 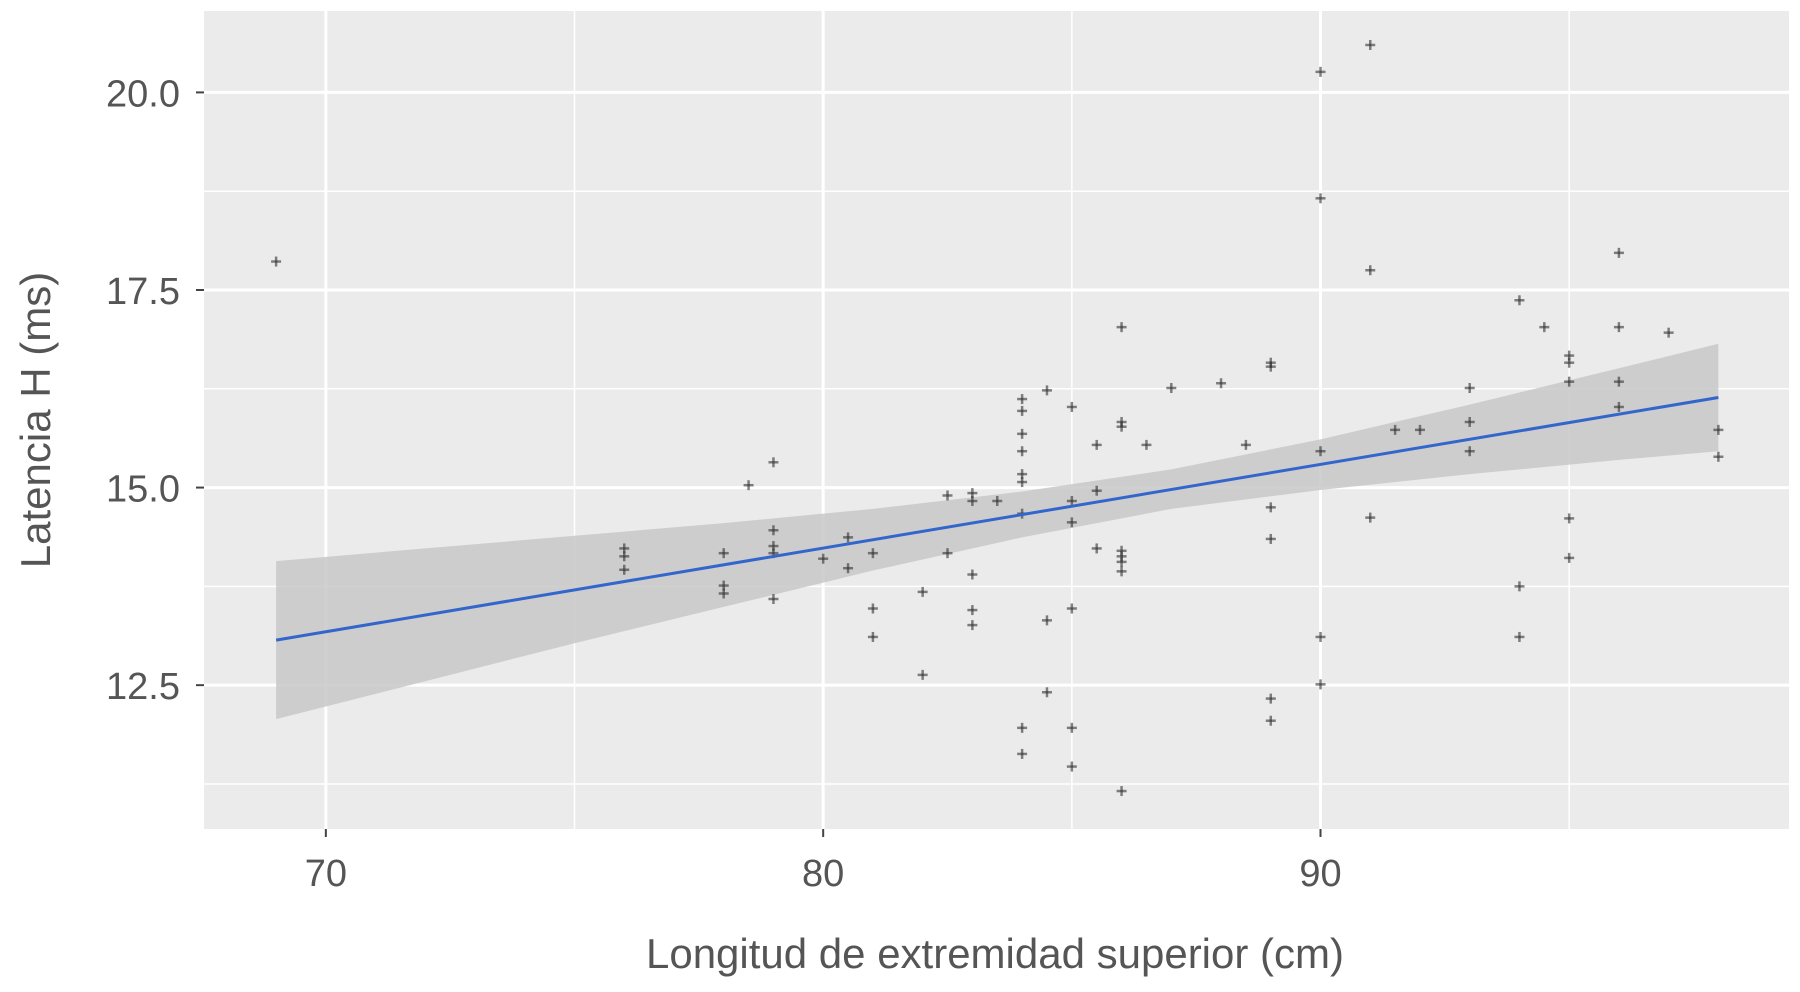 What do you see at coordinates (326, 874) in the screenshot?
I see `x-tick-label: 70` at bounding box center [326, 874].